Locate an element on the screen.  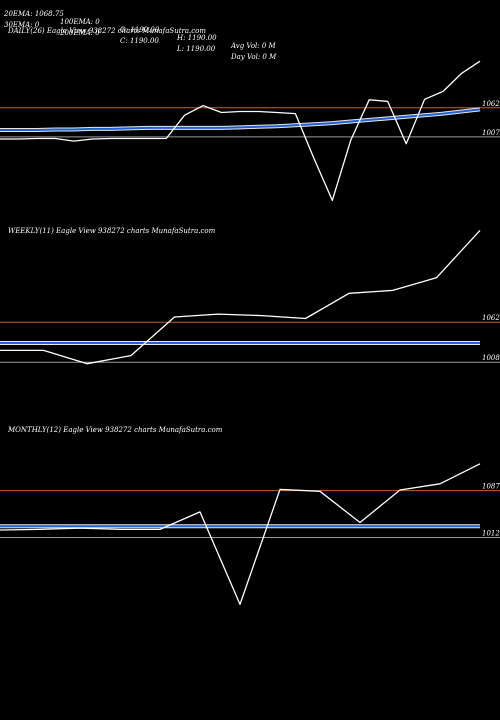
day-volume-readout: Day Vol: 0 M is located at coordinates (254, 57).